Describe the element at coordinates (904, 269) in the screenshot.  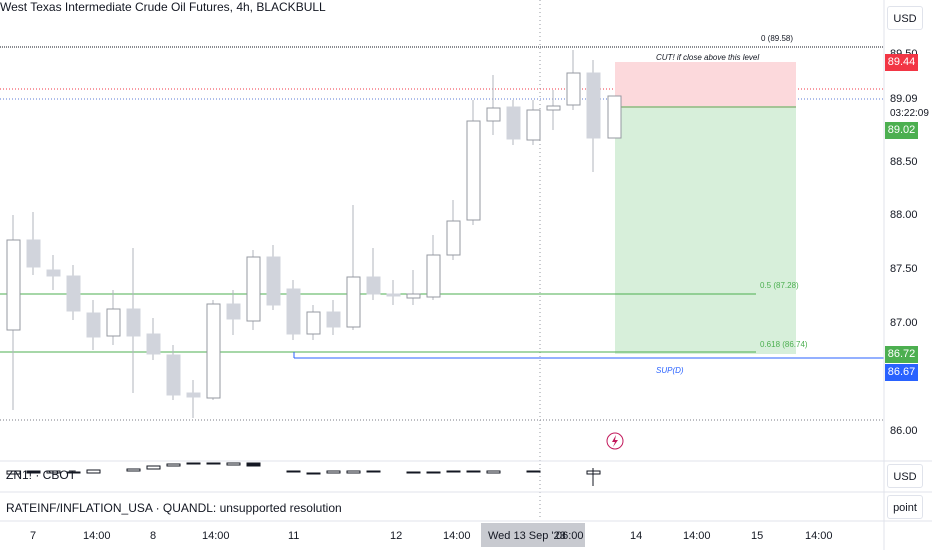
I see `price-tick: 87.50` at that location.